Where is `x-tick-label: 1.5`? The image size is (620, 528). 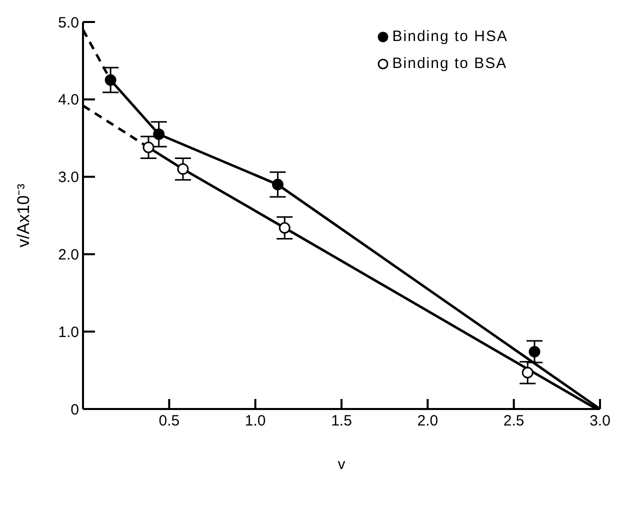 x-tick-label: 1.5 is located at coordinates (341, 421).